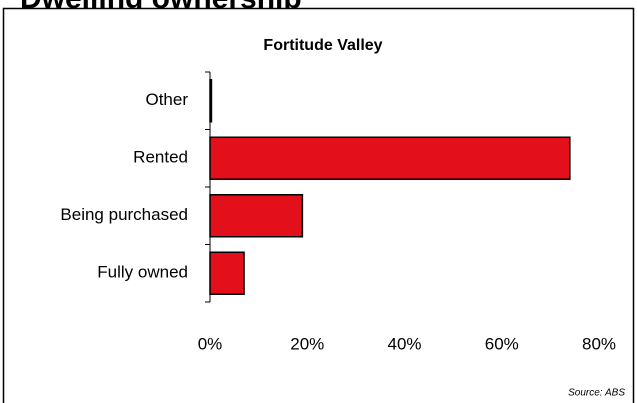 The image size is (637, 403). I want to click on source-note: Source: ABS, so click(596, 393).